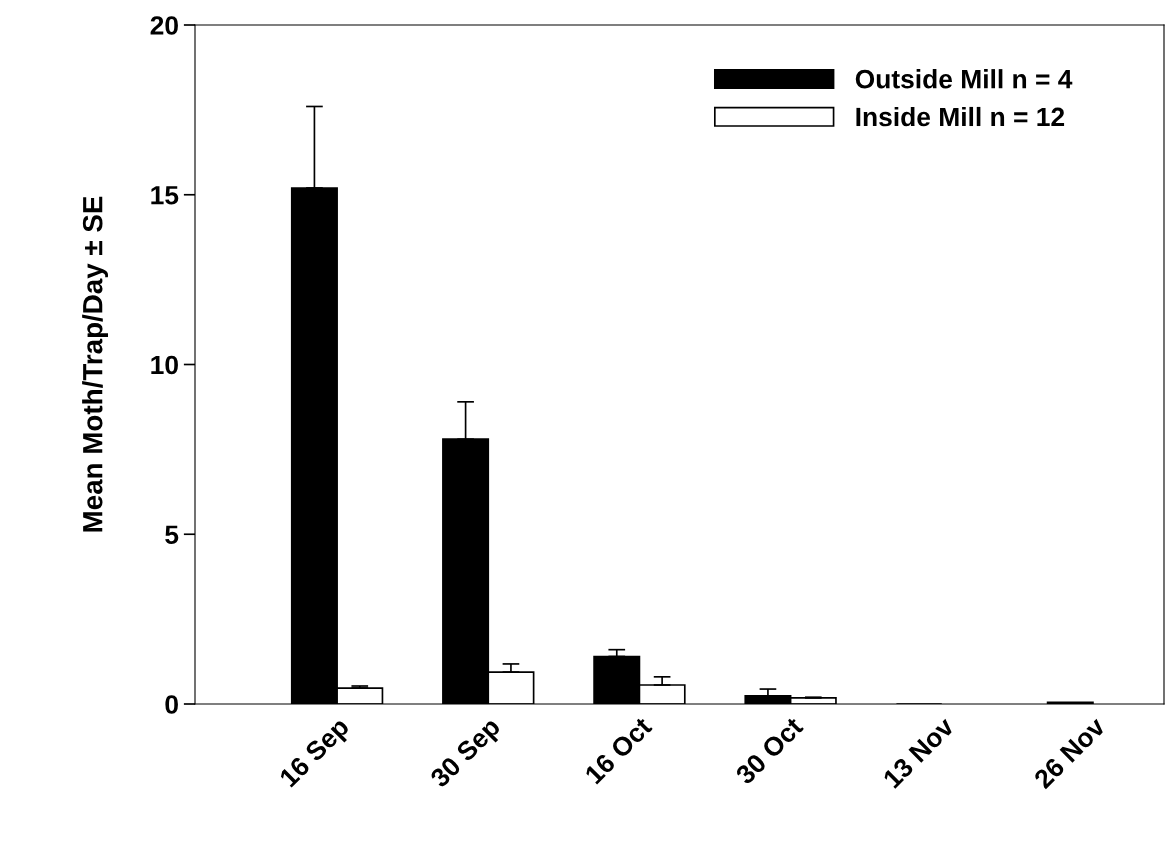 The width and height of the screenshot is (1165, 853). What do you see at coordinates (95, 364) in the screenshot?
I see `y-axis-title: Mean Moth/Trap/Day ± SE` at bounding box center [95, 364].